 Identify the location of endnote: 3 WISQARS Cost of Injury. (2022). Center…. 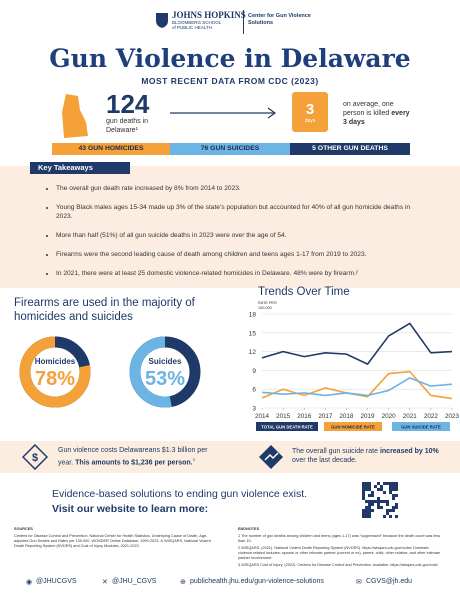
(338, 565).